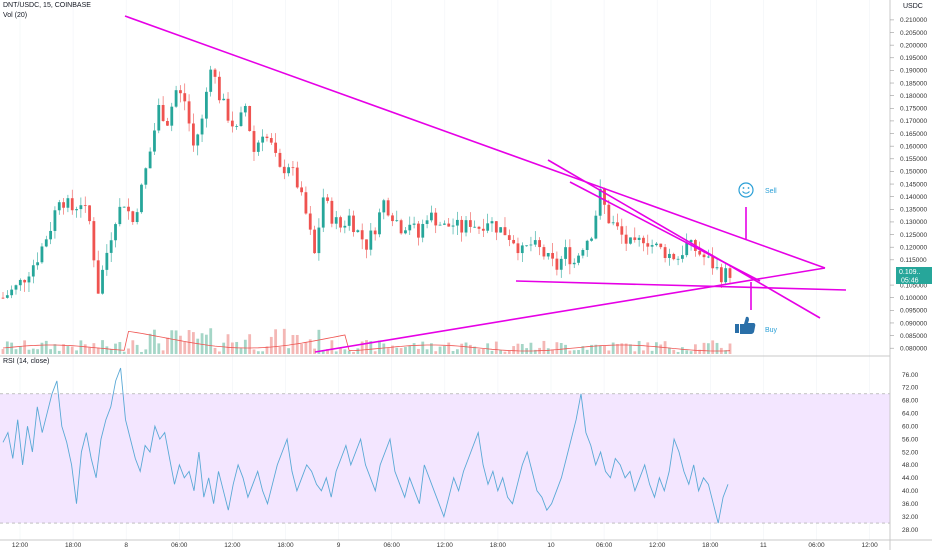 This screenshot has width=932, height=550. Describe the element at coordinates (910, 401) in the screenshot. I see `rsi-tick-label: 68.00` at that location.